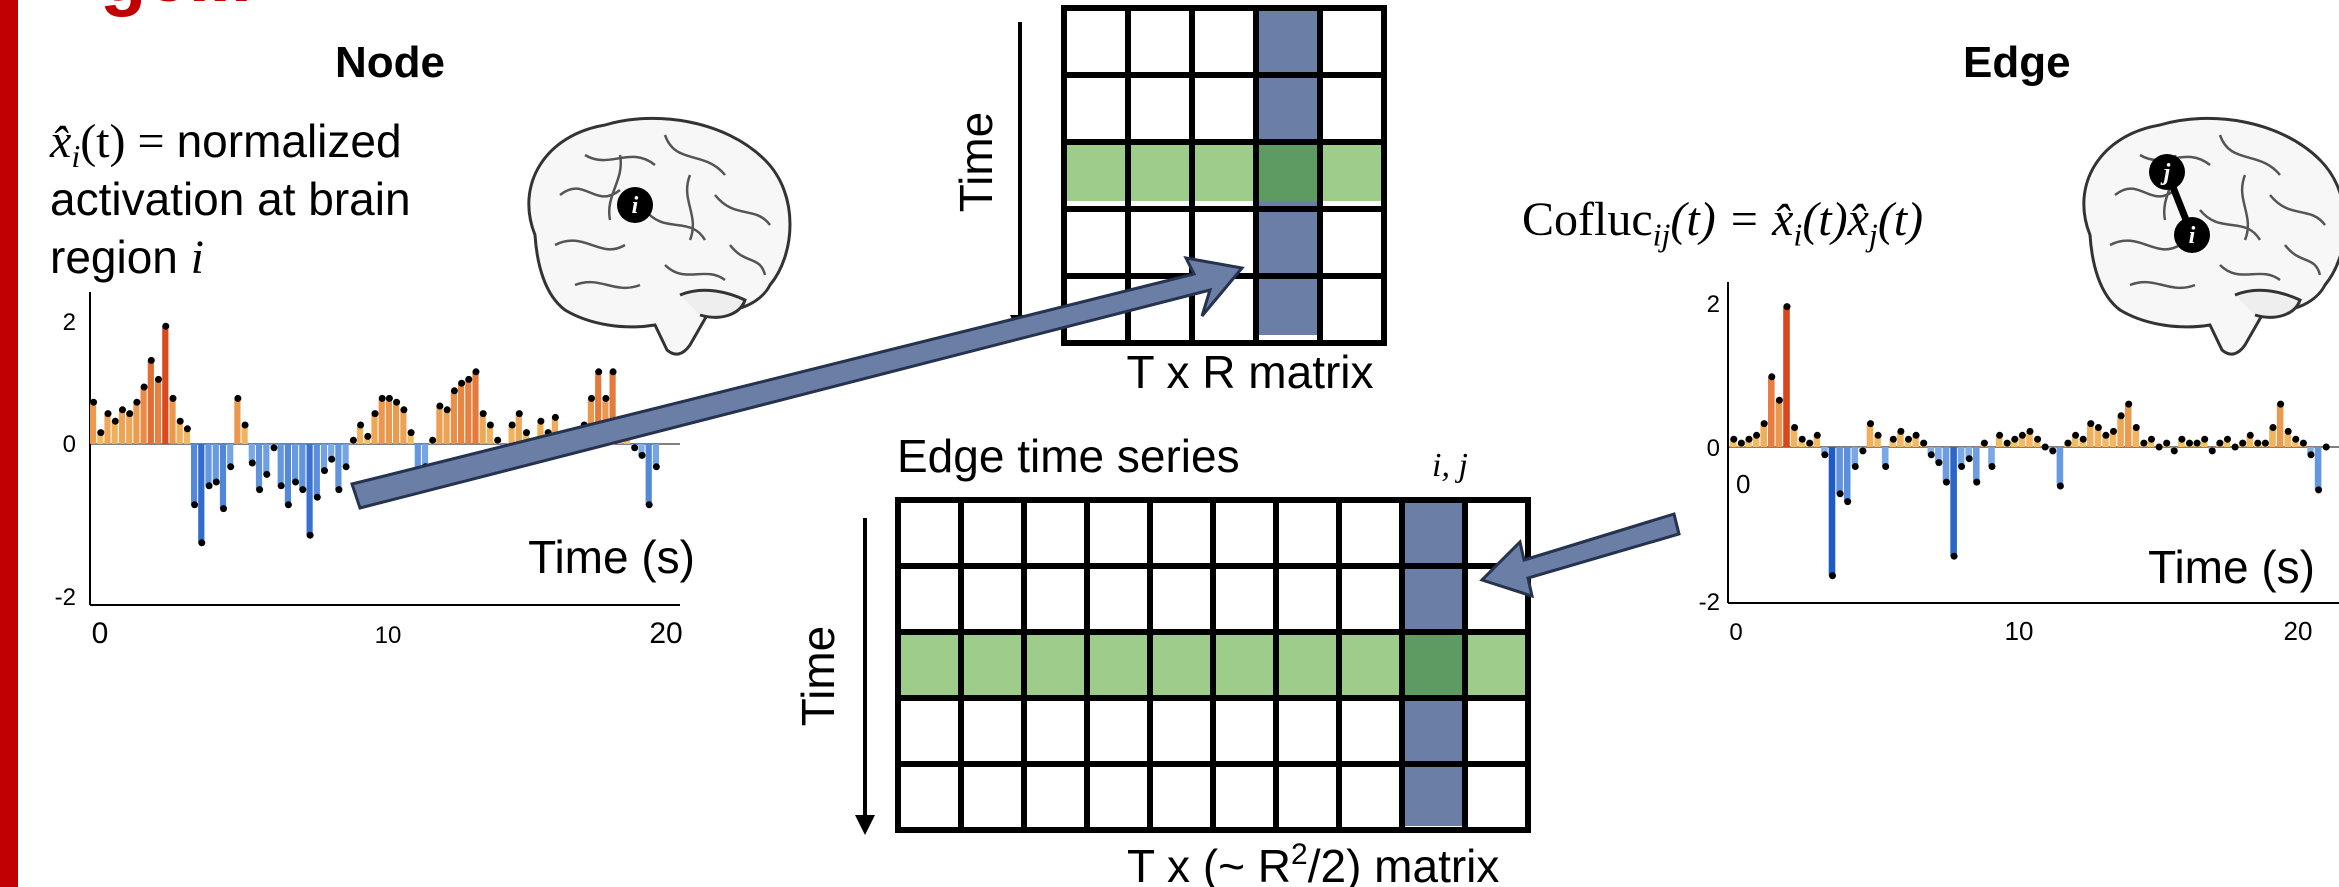 Image resolution: width=2339 pixels, height=887 pixels. What do you see at coordinates (797, 382) in the screenshot?
I see `node-to-matrix-arrow` at bounding box center [797, 382].